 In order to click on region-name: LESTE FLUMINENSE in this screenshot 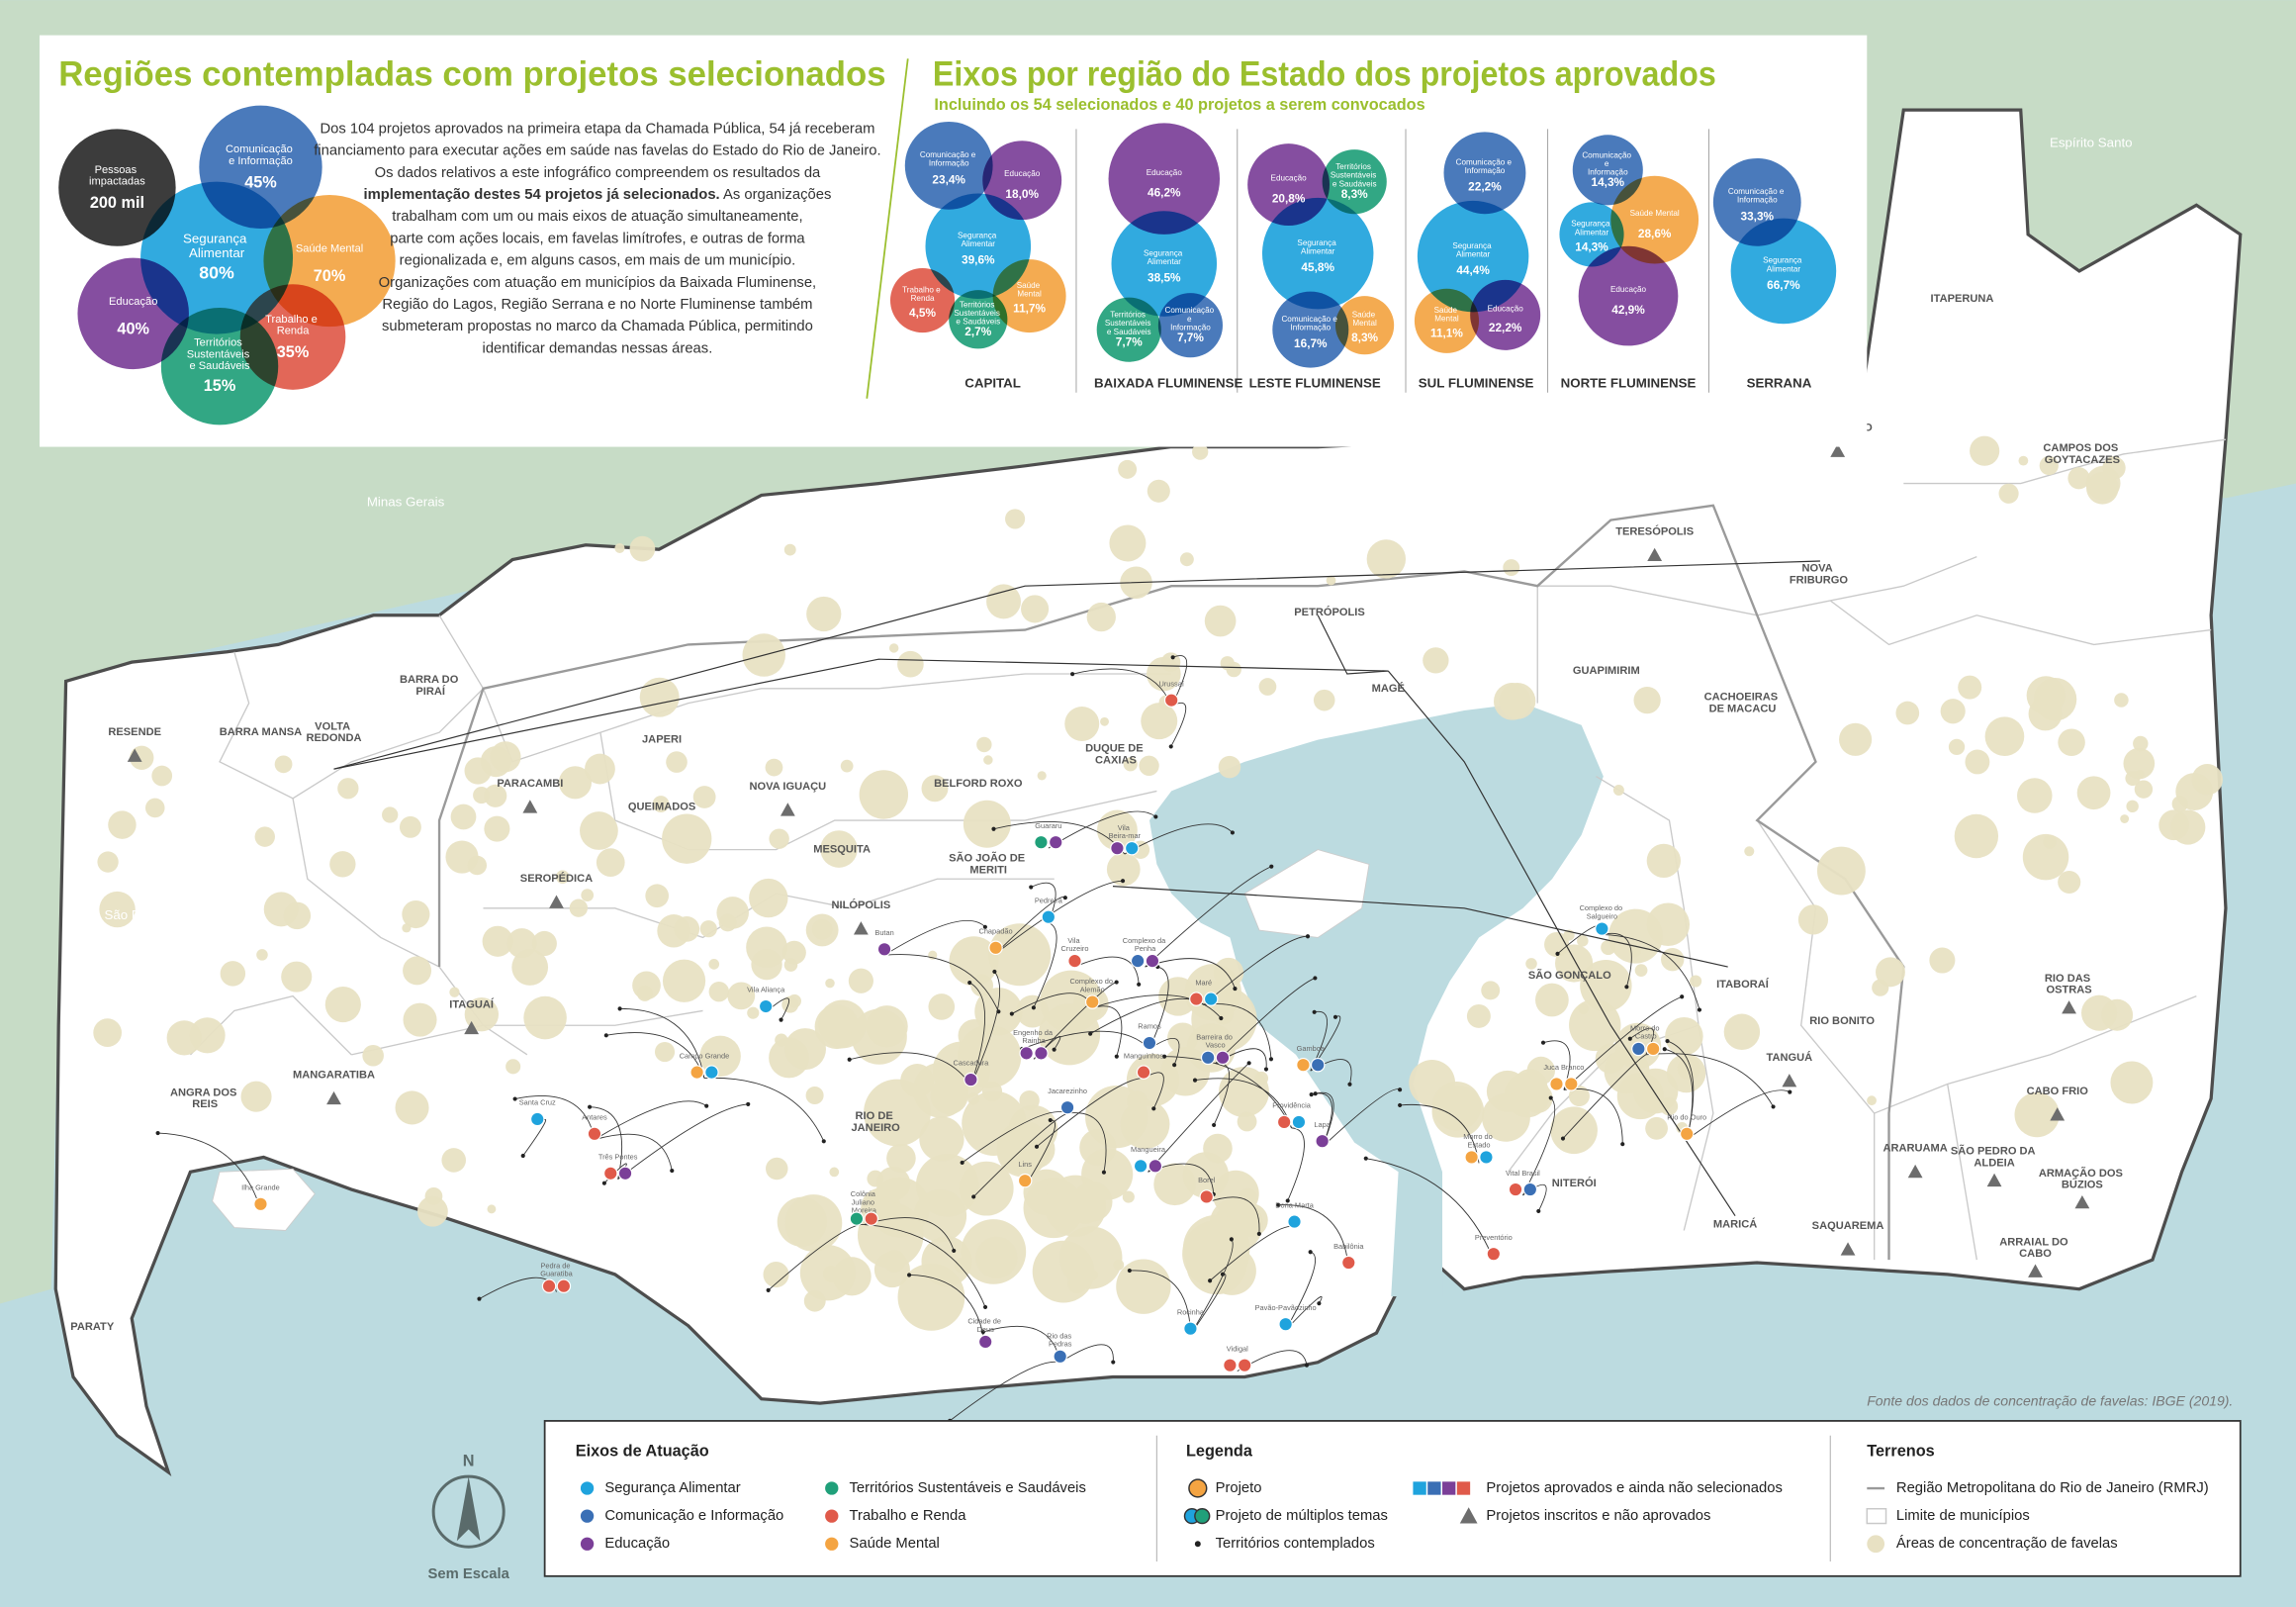, I will do `click(1315, 382)`.